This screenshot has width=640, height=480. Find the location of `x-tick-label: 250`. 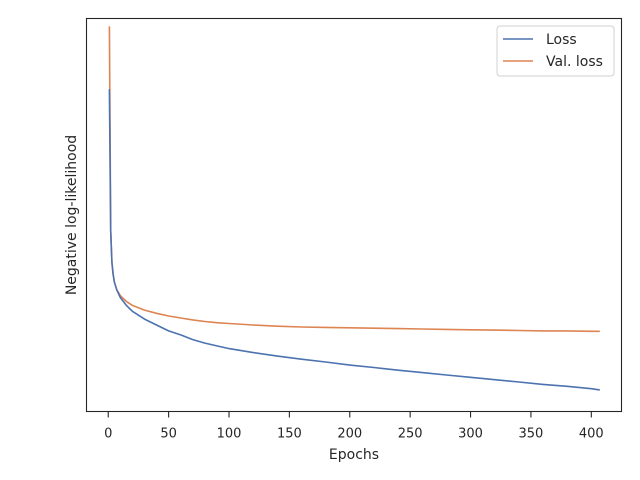

x-tick-label: 250 is located at coordinates (410, 434).